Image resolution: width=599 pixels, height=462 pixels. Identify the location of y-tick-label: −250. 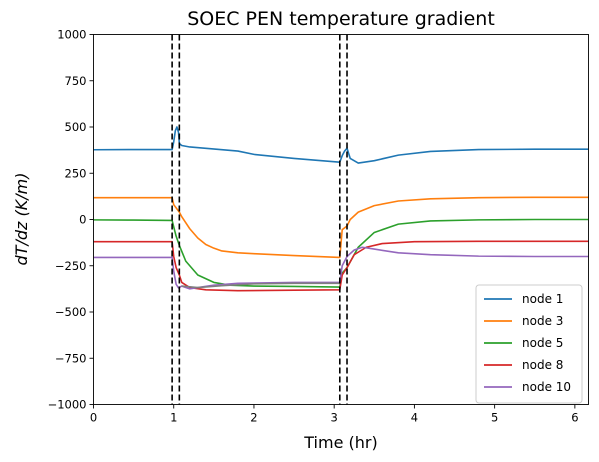
(71, 266).